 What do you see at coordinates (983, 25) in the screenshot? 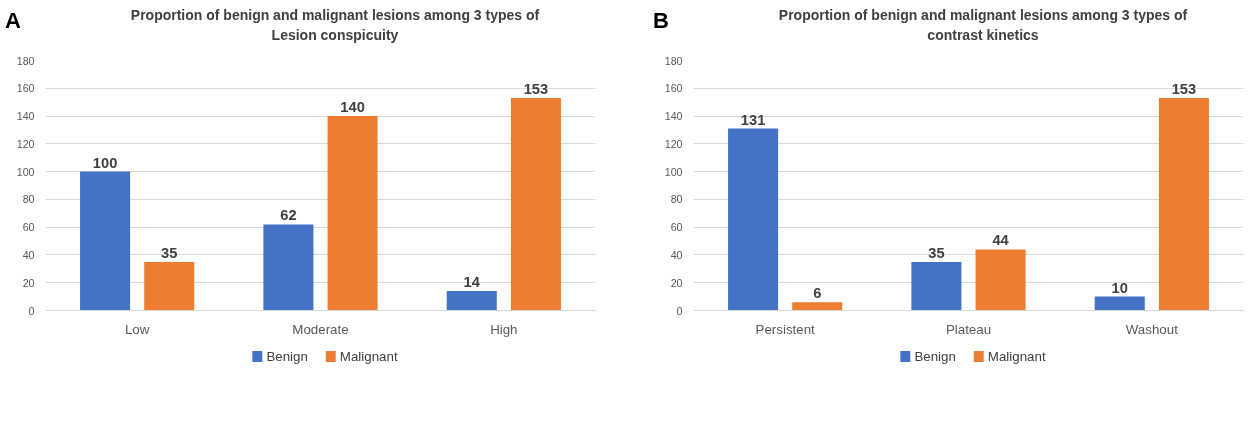
I see `chart-title: Proportion of benign and malignant lesions among 3 types of contrast kinetics` at bounding box center [983, 25].